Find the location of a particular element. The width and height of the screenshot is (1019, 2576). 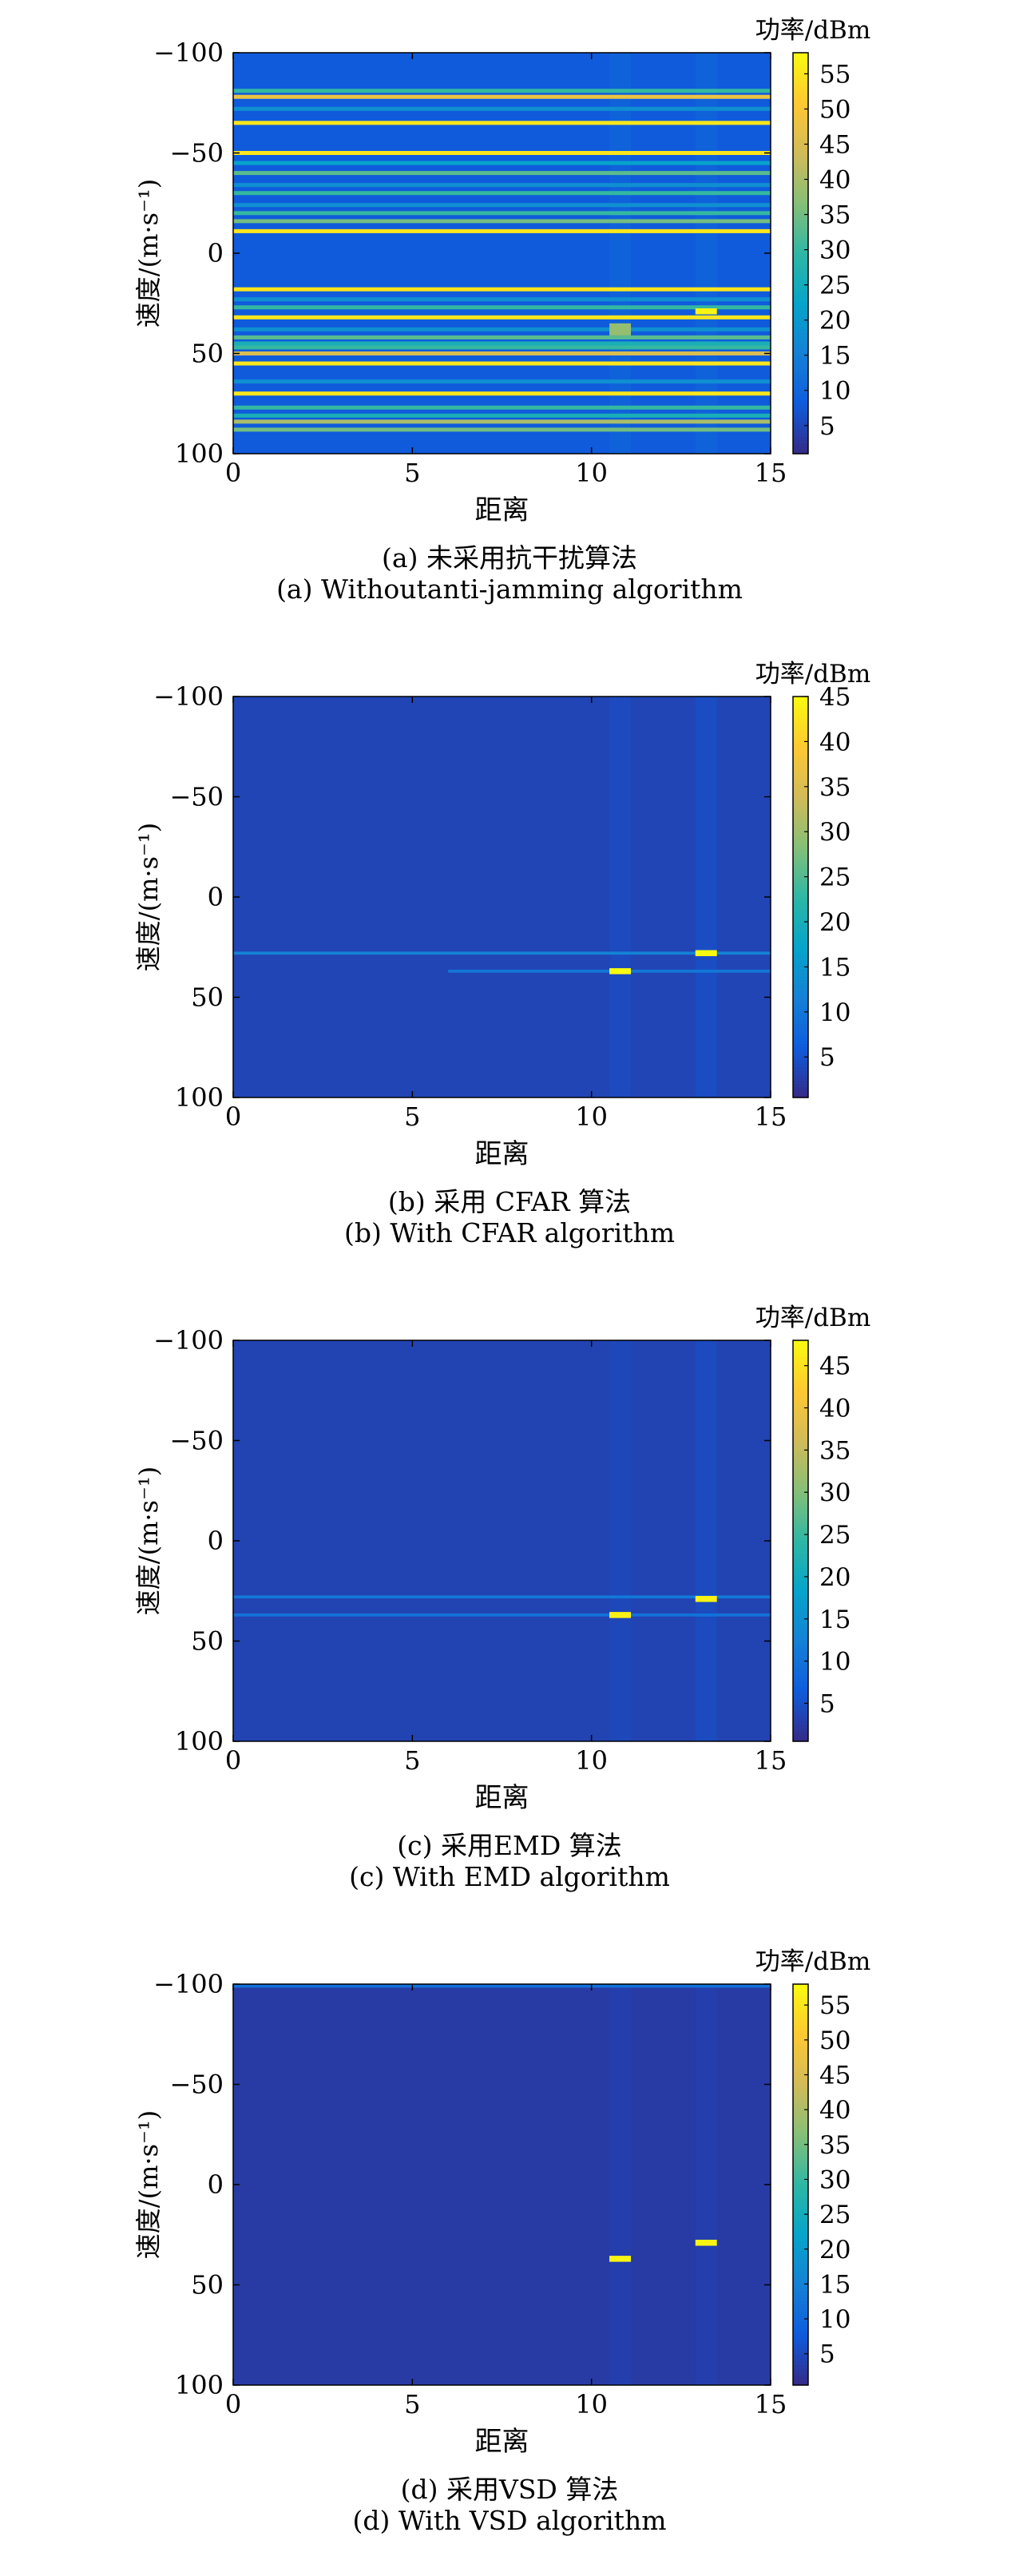

caption-en-c: (c) With EMD algorithm is located at coordinates (509, 1877).